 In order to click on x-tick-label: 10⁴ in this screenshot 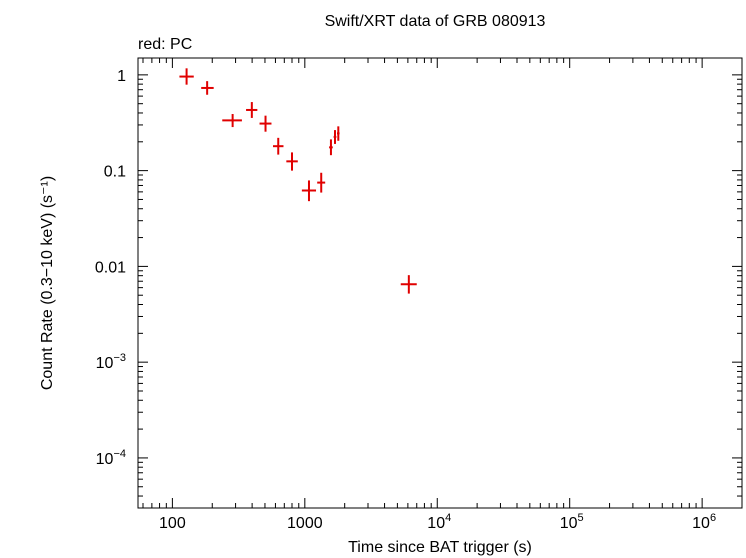, I will do `click(439, 522)`.